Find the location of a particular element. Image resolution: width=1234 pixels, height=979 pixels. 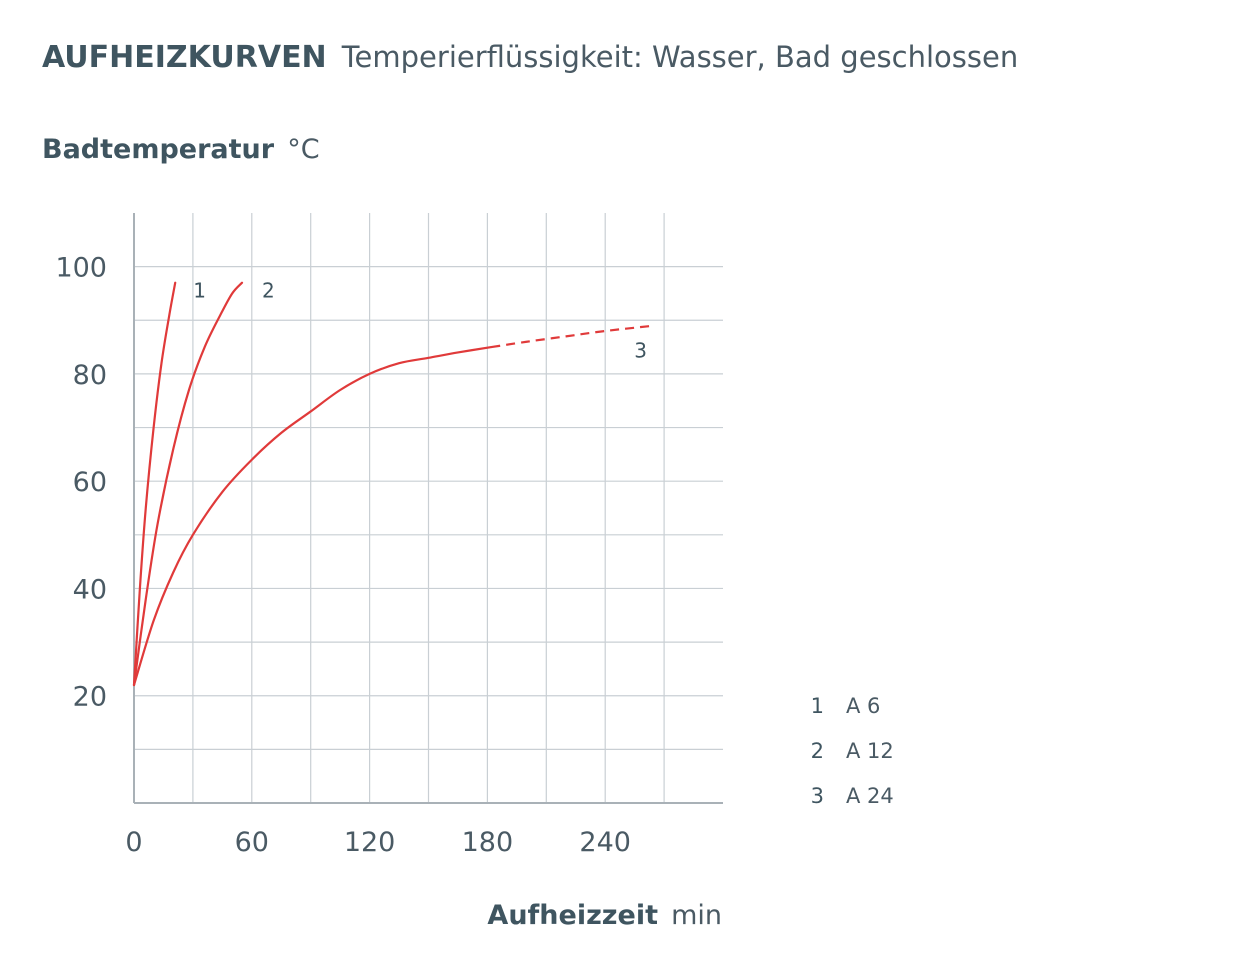

curve-label-1: 1 is located at coordinates (199, 291).